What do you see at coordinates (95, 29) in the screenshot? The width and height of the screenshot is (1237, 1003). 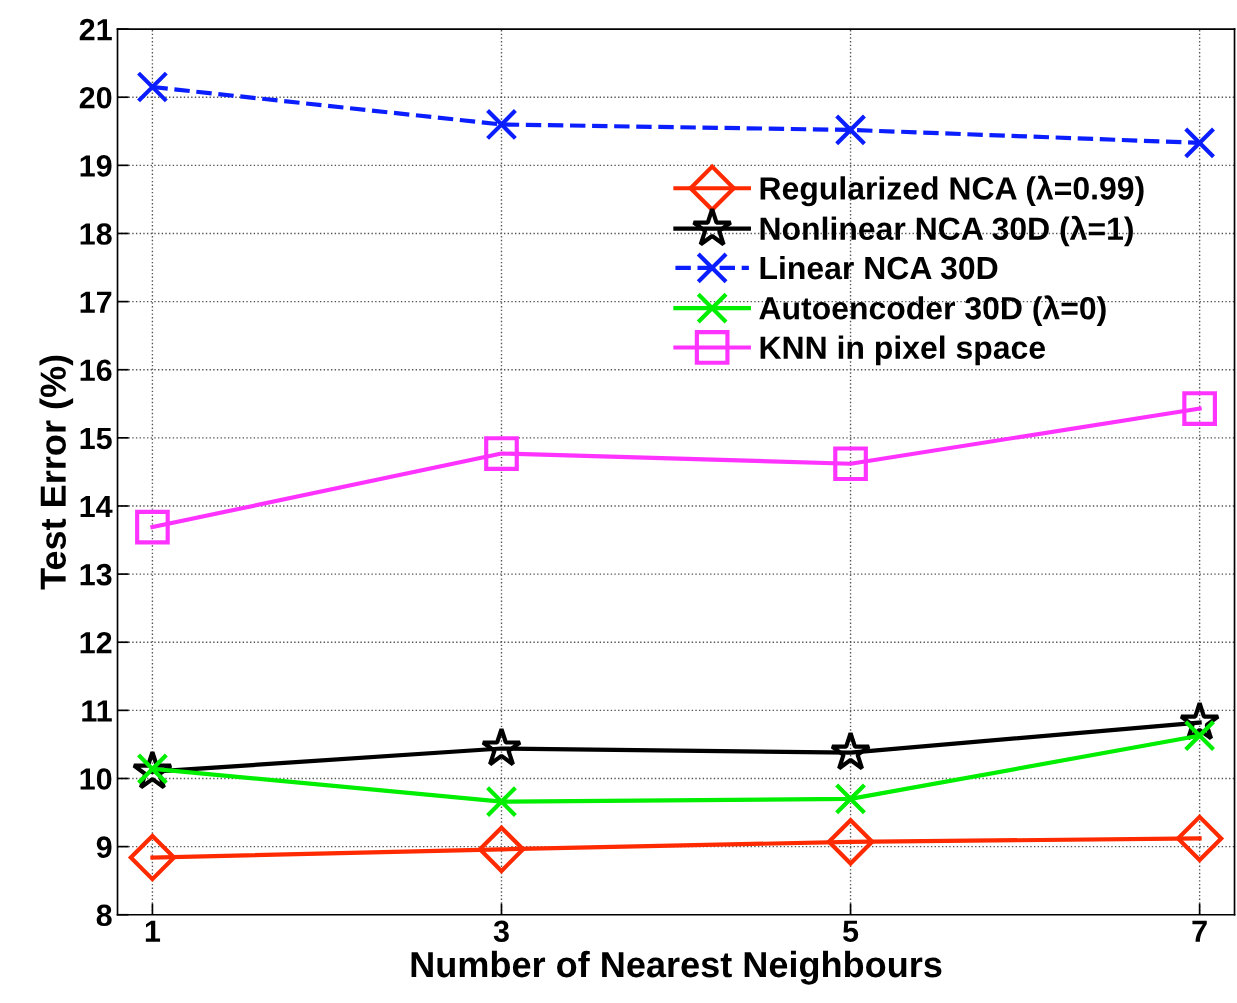 I see `y-tick-label: 21` at bounding box center [95, 29].